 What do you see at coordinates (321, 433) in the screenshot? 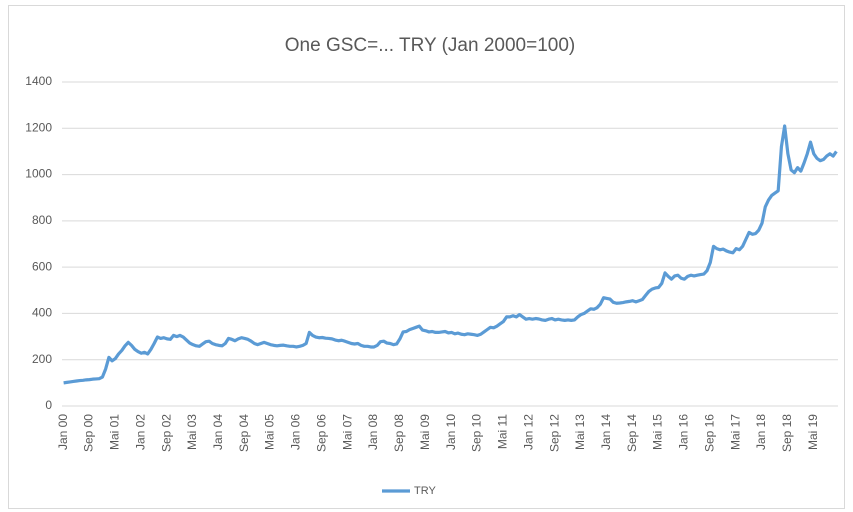
I see `x-tick-label: Sep 06` at bounding box center [321, 433].